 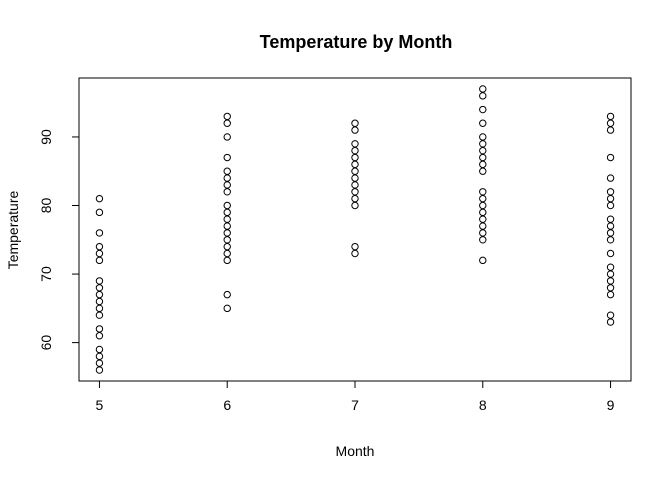 What do you see at coordinates (355, 396) in the screenshot?
I see `x-axis: 5 6 7 8 9` at bounding box center [355, 396].